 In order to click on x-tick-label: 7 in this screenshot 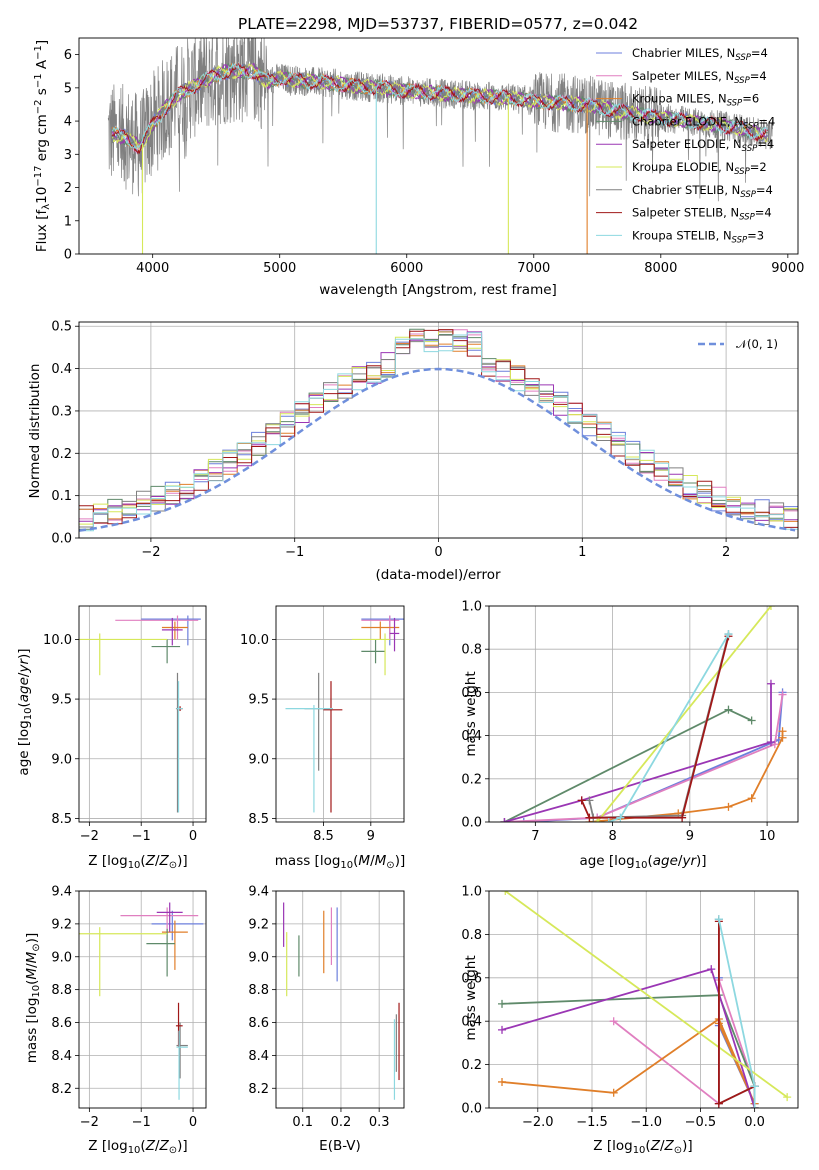, I will do `click(535, 836)`.